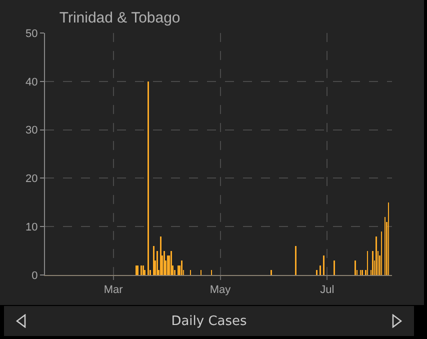 The height and width of the screenshot is (339, 427). I want to click on x-tick-label: Mar, so click(114, 290).